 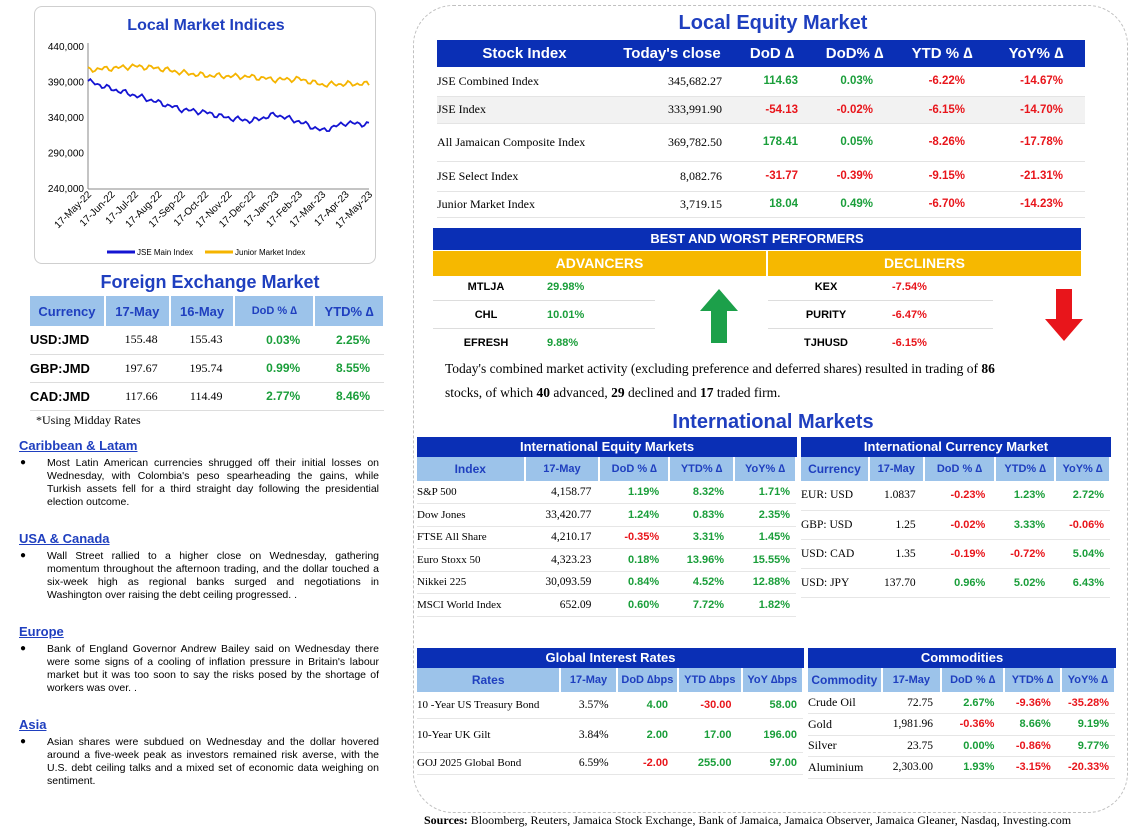 I want to click on ieq-ytd: 4.52%, so click(x=702, y=582).